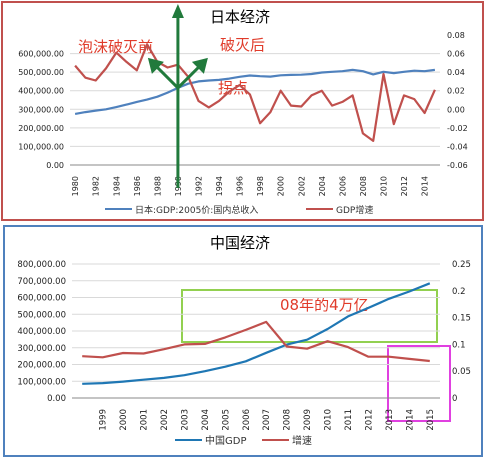 Image resolution: width=485 pixels, height=459 pixels. What do you see at coordinates (461, 372) in the screenshot?
I see `china-right-tick-label: 0.05` at bounding box center [461, 372].